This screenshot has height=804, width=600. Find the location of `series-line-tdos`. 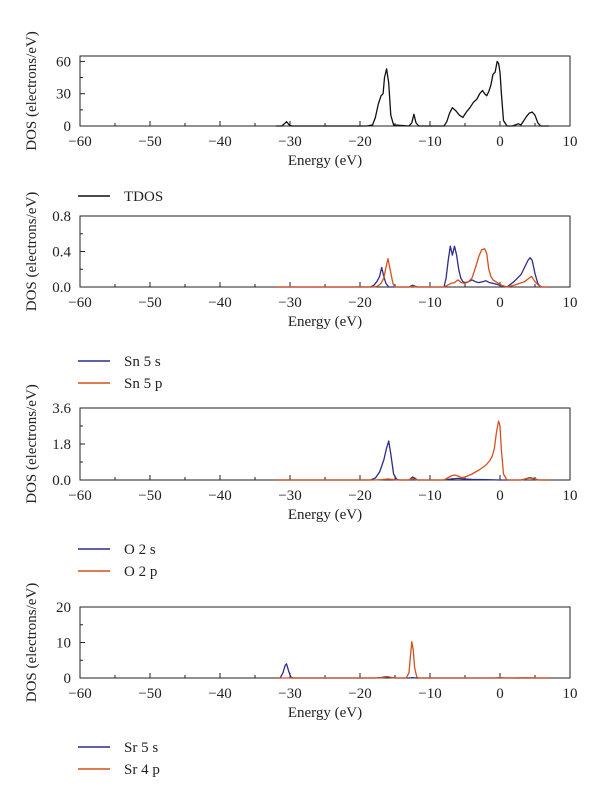

series-line-tdos is located at coordinates (412, 93).